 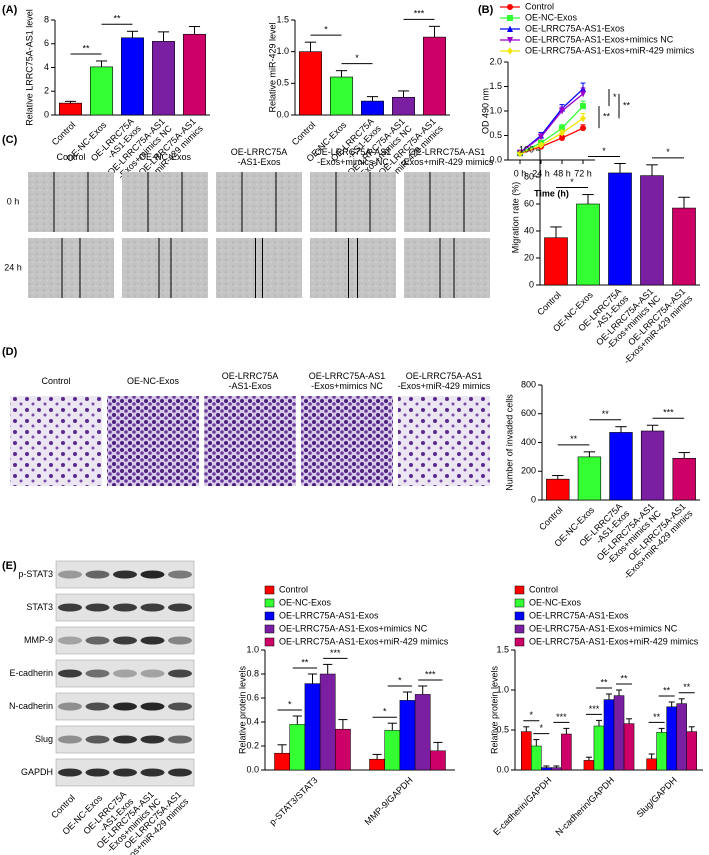 I want to click on panel-label: (E), so click(x=9, y=566).